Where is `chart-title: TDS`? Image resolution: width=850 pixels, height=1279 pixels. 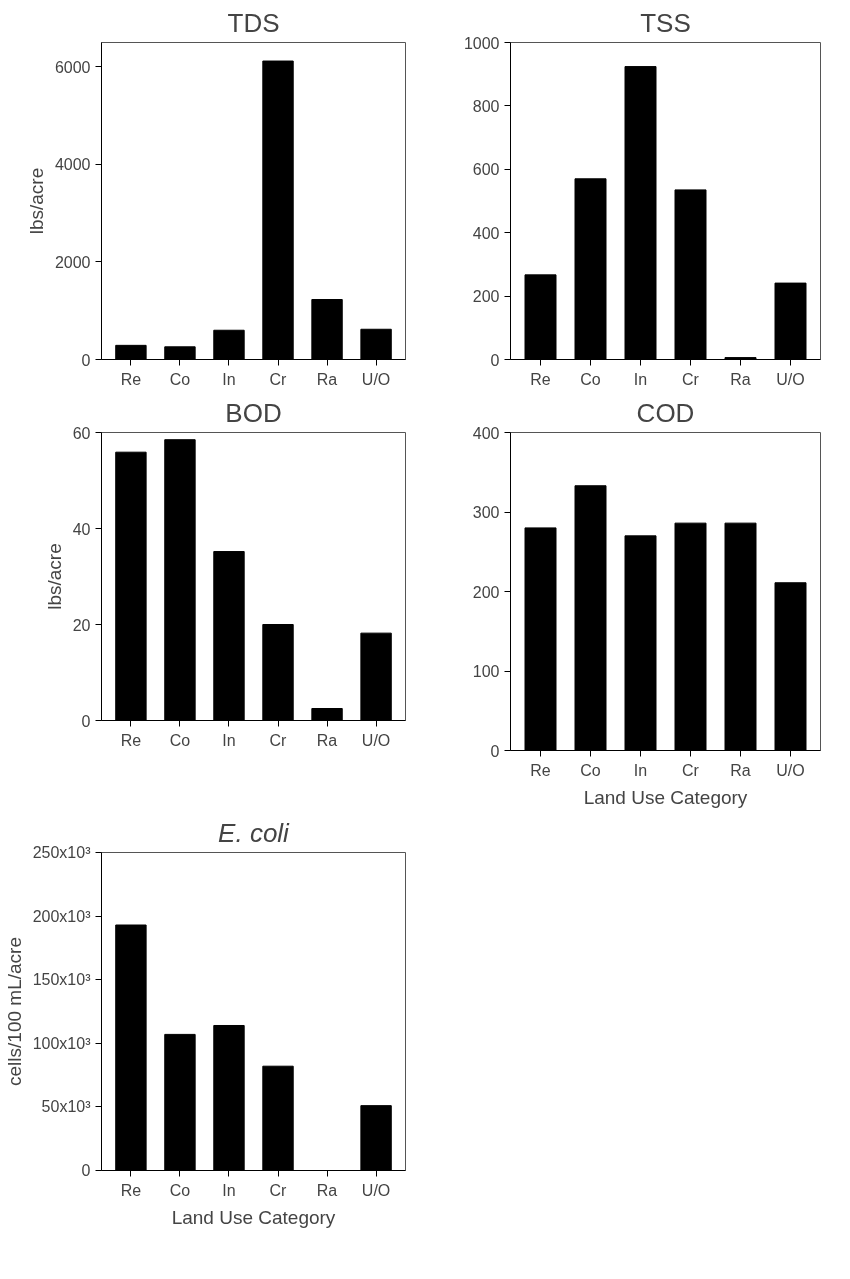 chart-title: TDS is located at coordinates (253, 22).